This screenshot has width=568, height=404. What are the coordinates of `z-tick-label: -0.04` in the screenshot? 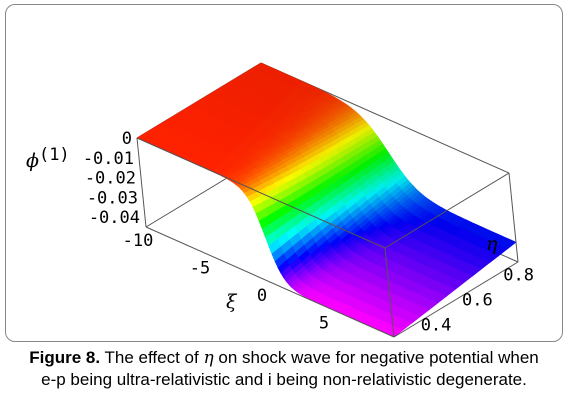 It's located at (114, 218).